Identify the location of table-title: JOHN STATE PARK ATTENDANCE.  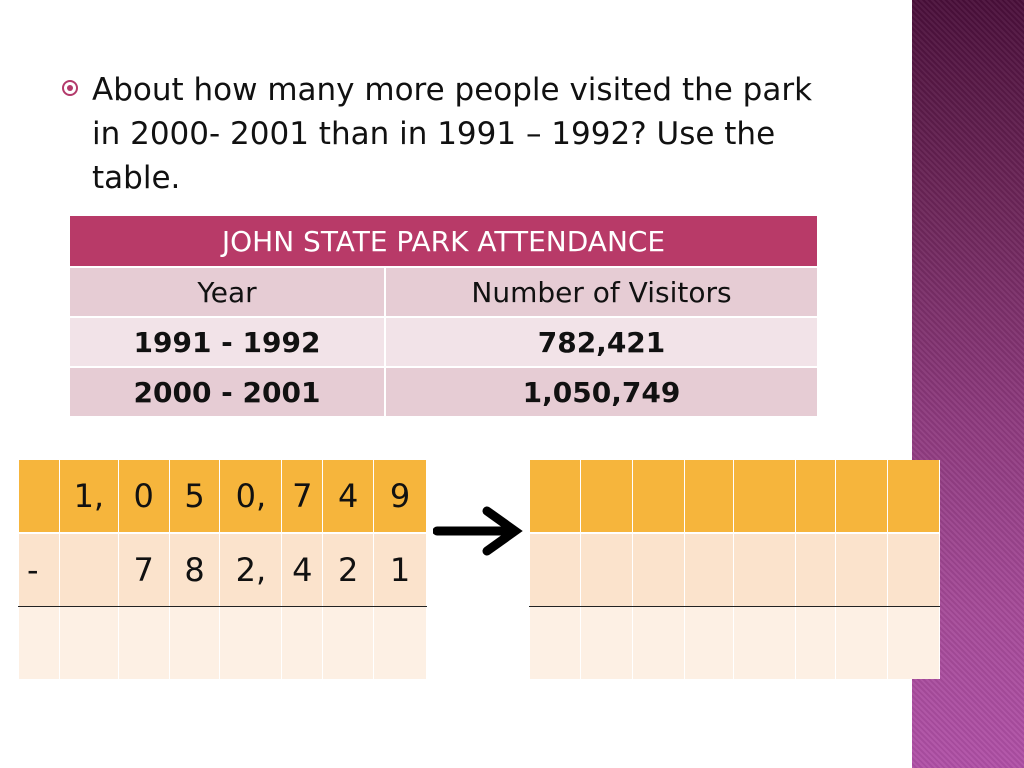
(443, 241).